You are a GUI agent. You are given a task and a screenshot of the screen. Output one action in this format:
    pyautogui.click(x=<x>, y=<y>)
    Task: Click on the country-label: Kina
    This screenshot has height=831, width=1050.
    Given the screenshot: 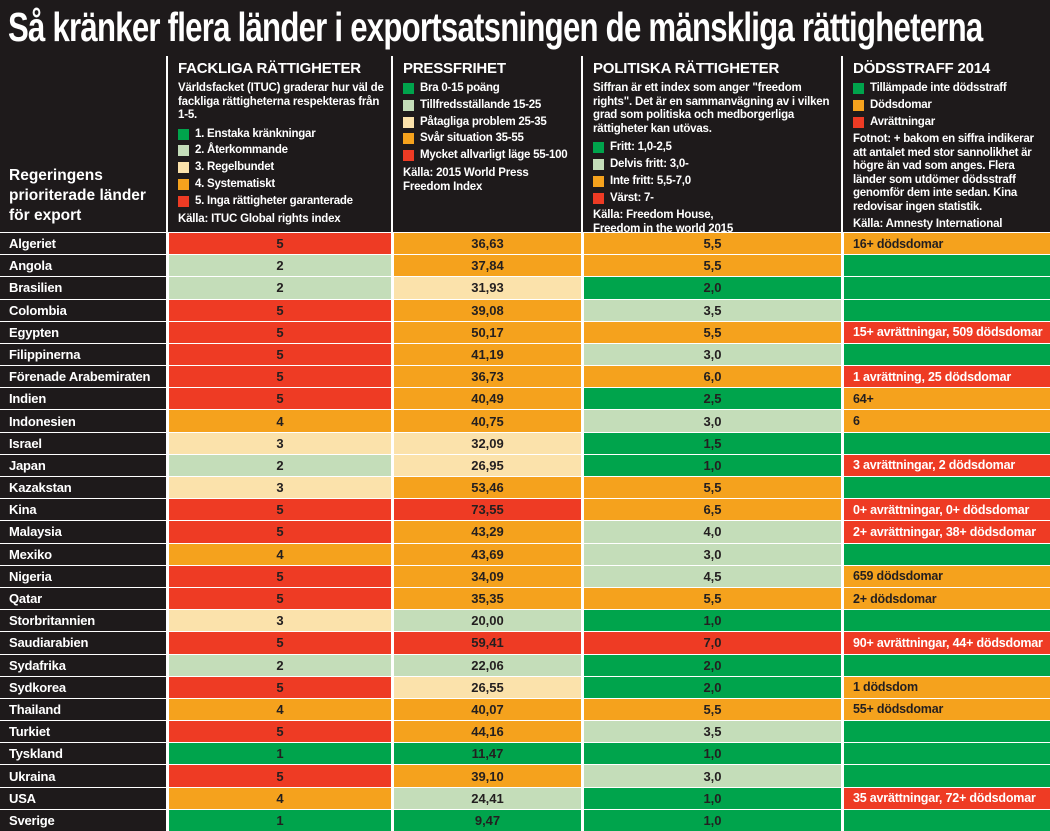 What is the action you would take?
    pyautogui.click(x=83, y=510)
    